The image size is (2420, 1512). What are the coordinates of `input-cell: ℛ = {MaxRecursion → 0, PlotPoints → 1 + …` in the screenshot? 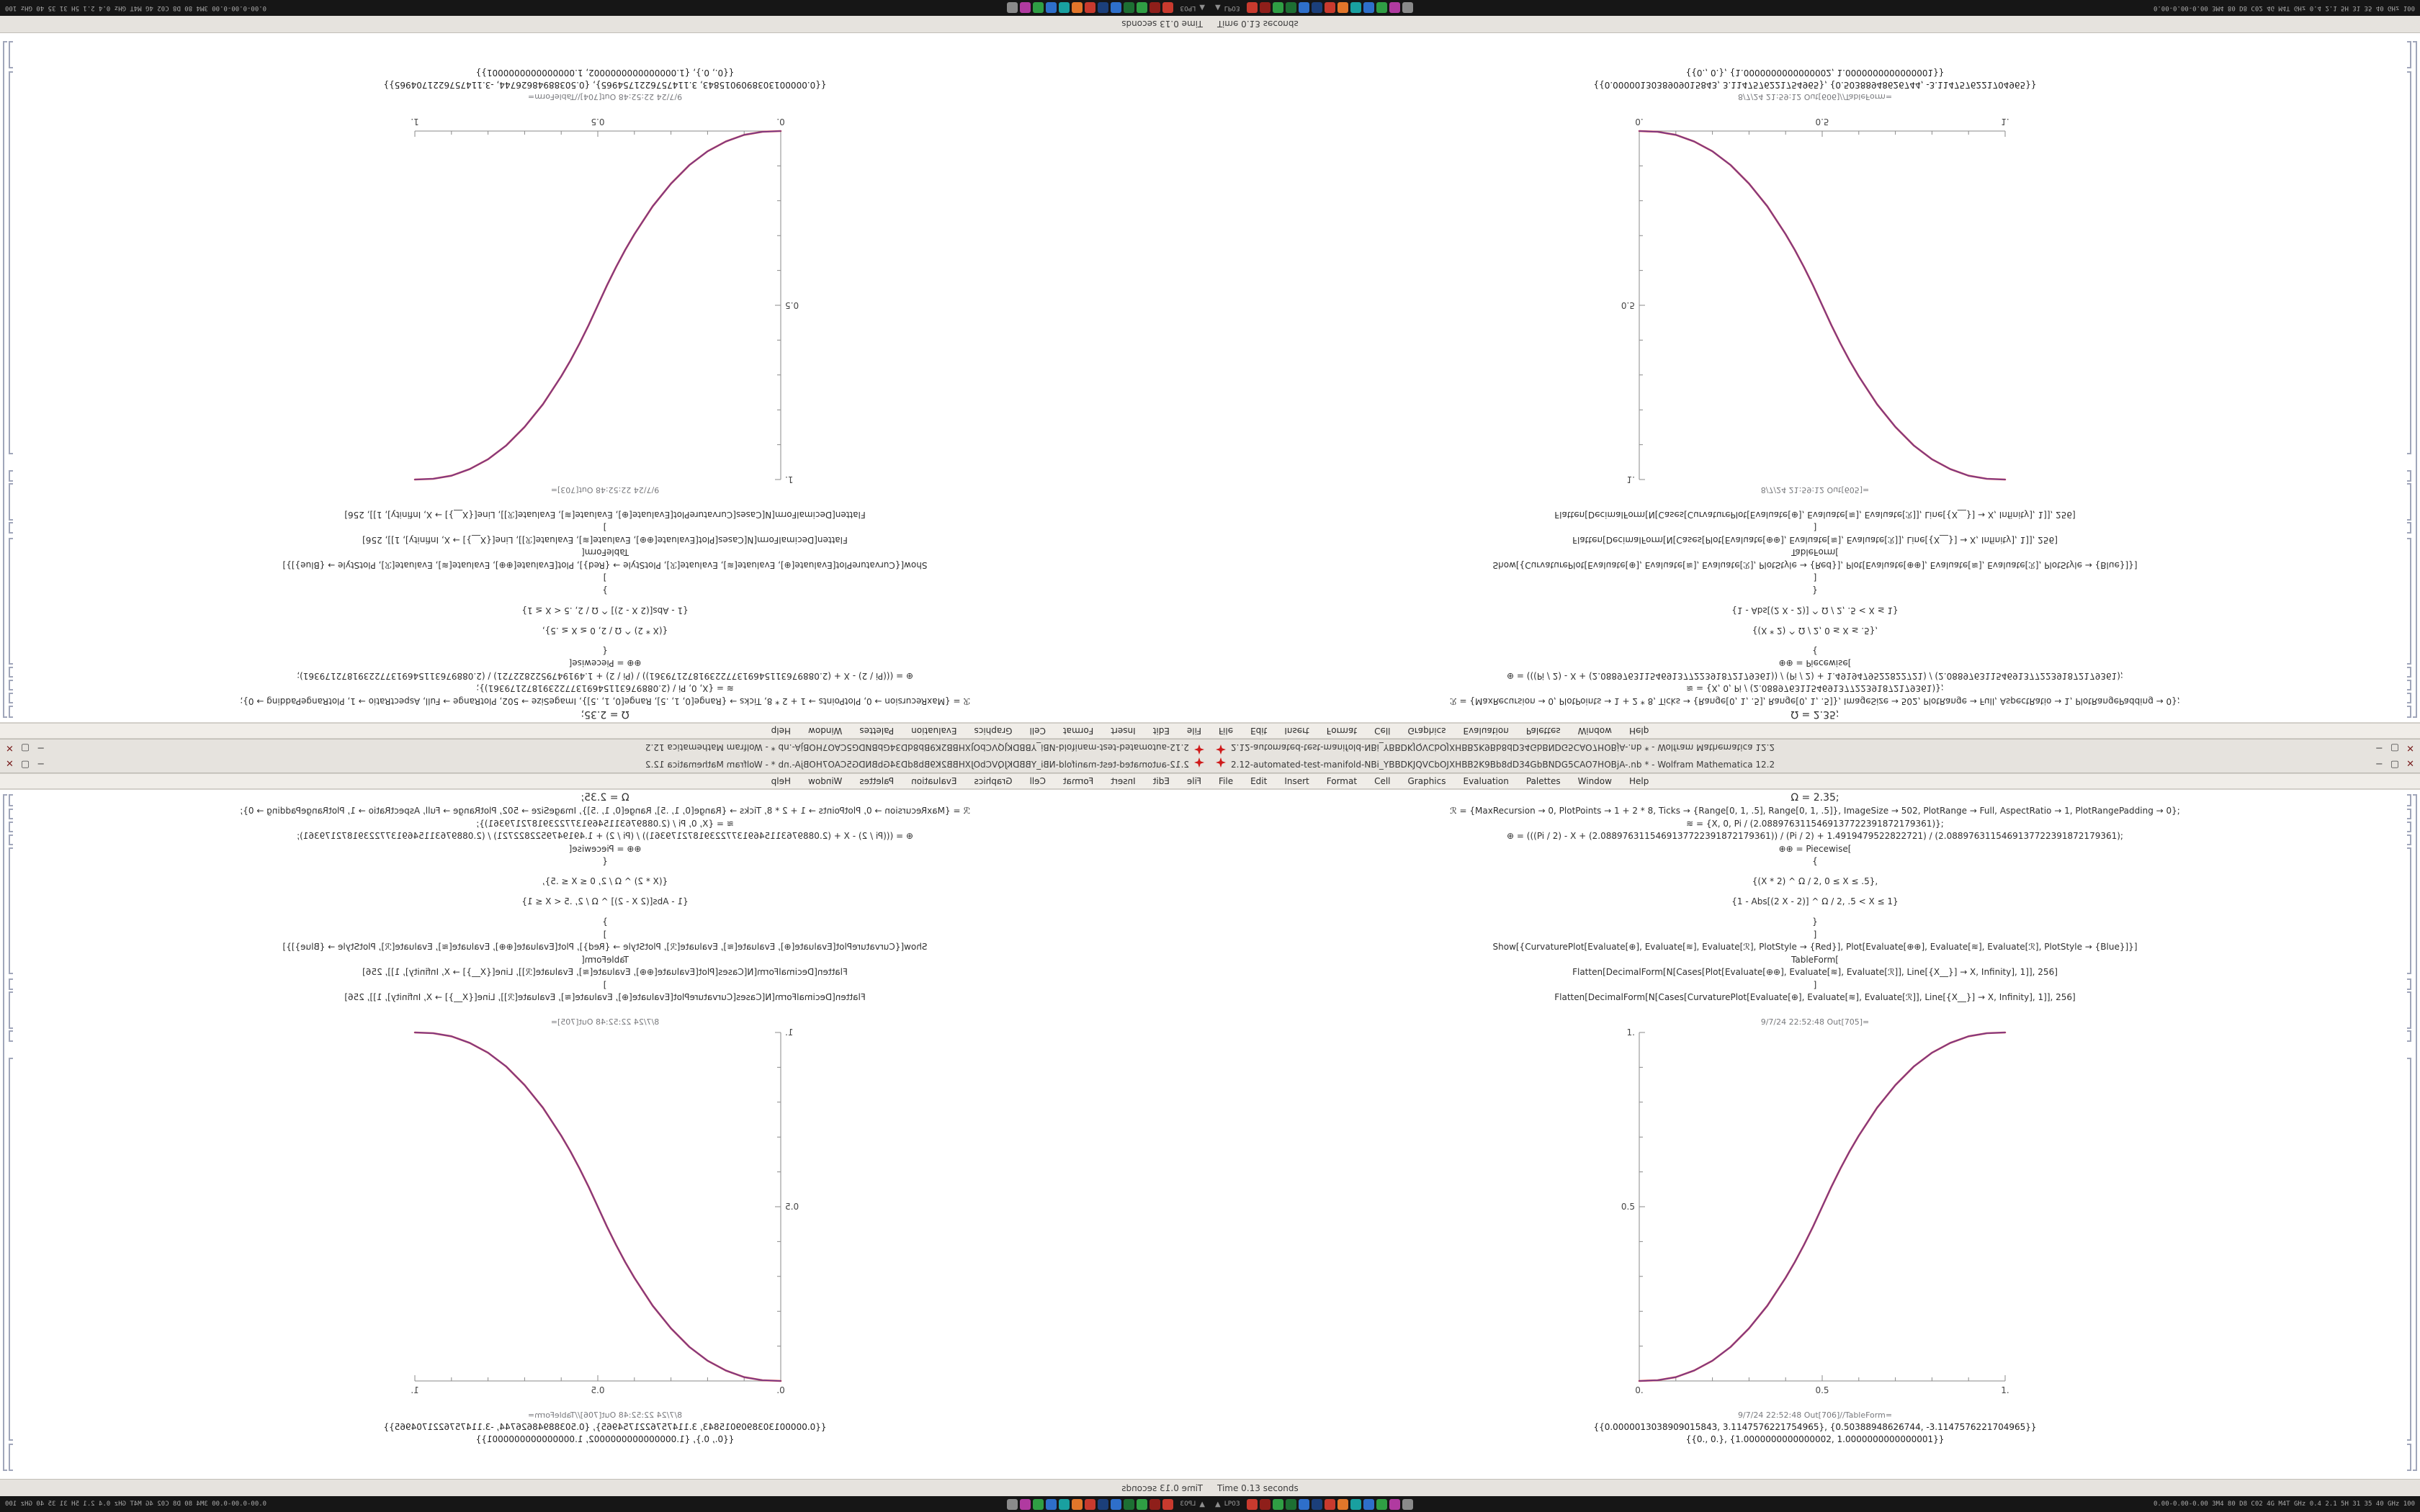 It's located at (605, 811).